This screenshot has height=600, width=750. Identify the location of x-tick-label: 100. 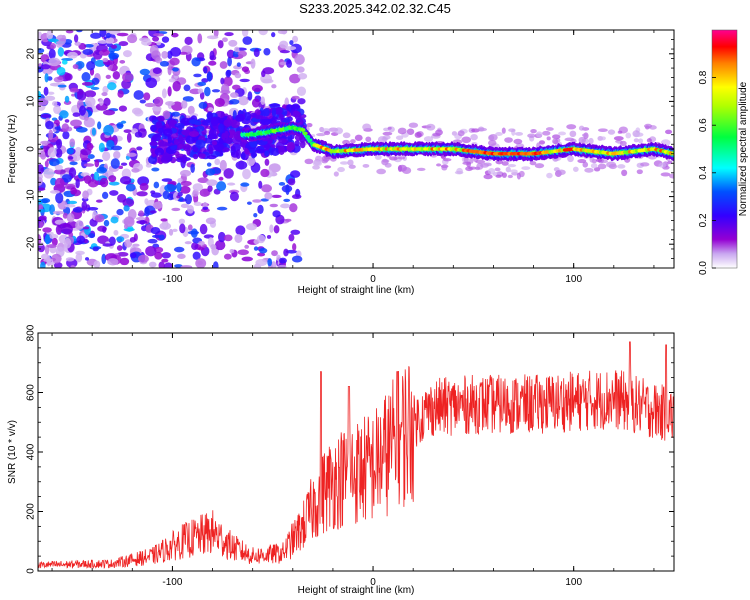
(573, 279).